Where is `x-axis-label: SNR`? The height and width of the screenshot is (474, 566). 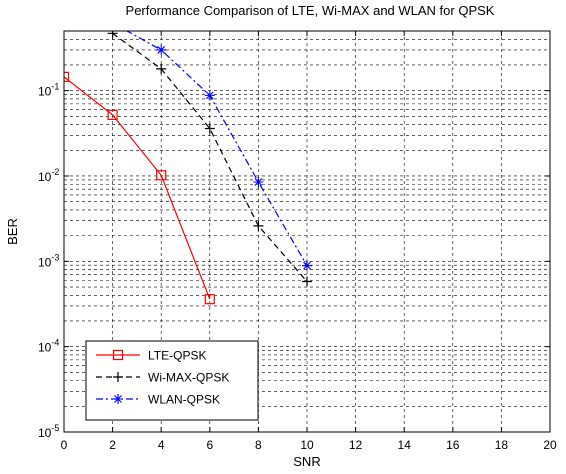 x-axis-label: SNR is located at coordinates (306, 461).